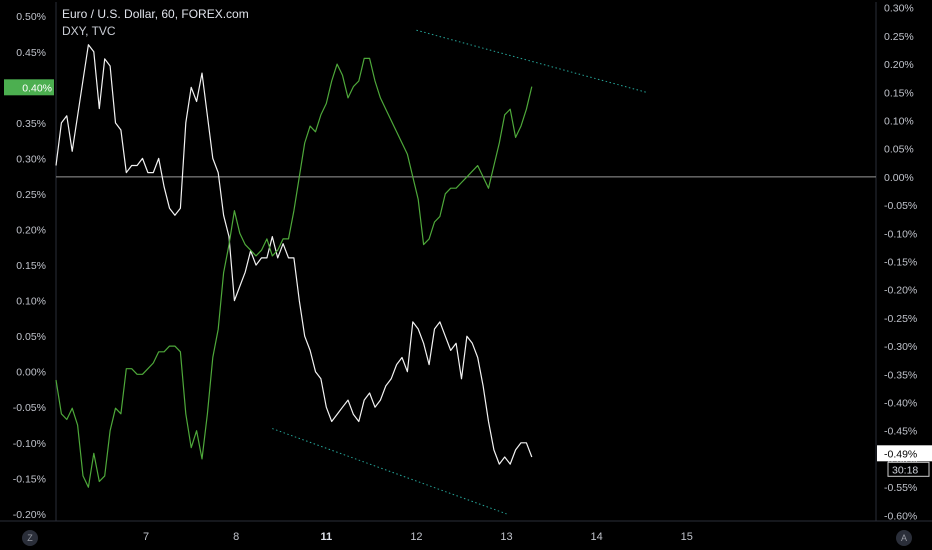 The image size is (932, 550). What do you see at coordinates (900, 432) in the screenshot?
I see `right-axis-tick-label: -0.45%` at bounding box center [900, 432].